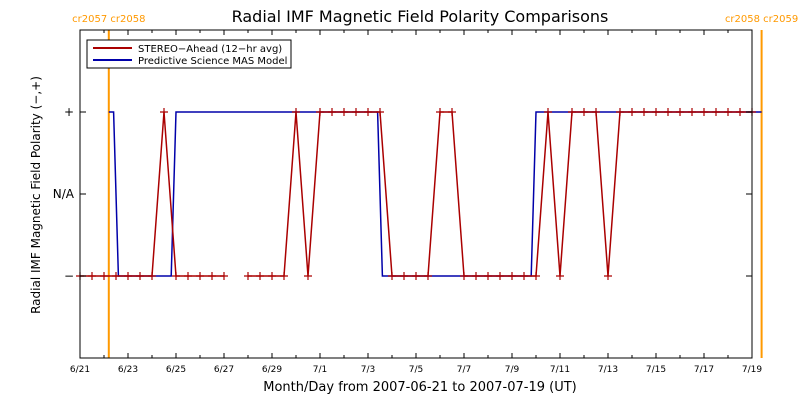 Image resolution: width=800 pixels, height=400 pixels. Describe the element at coordinates (36, 195) in the screenshot. I see `y-axis-label: Radial IMF Magnetic Field Polarity (−,+)` at that location.